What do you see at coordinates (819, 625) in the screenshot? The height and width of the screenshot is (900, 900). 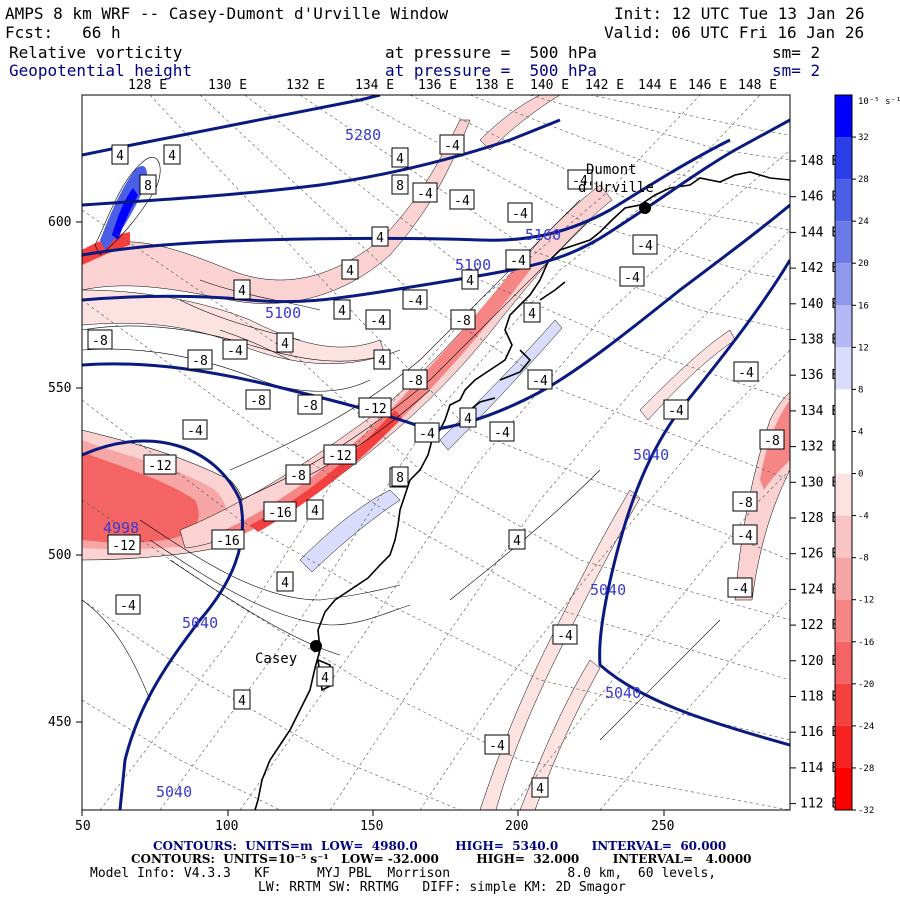 I see `right-lon-label: 122 E` at bounding box center [819, 625].